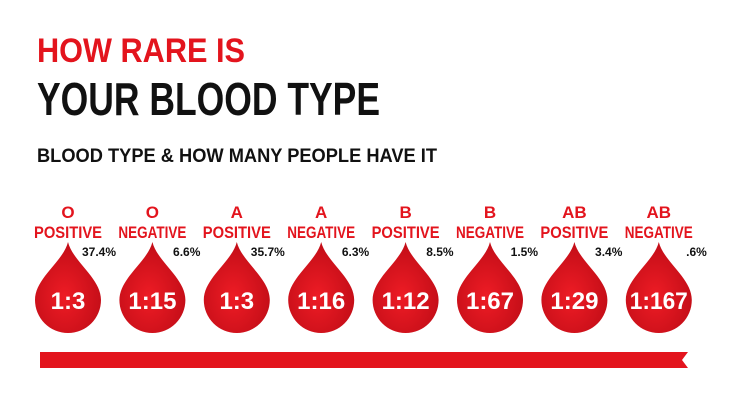 Image resolution: width=750 pixels, height=404 pixels. Describe the element at coordinates (364, 360) in the screenshot. I see `ribbon` at that location.